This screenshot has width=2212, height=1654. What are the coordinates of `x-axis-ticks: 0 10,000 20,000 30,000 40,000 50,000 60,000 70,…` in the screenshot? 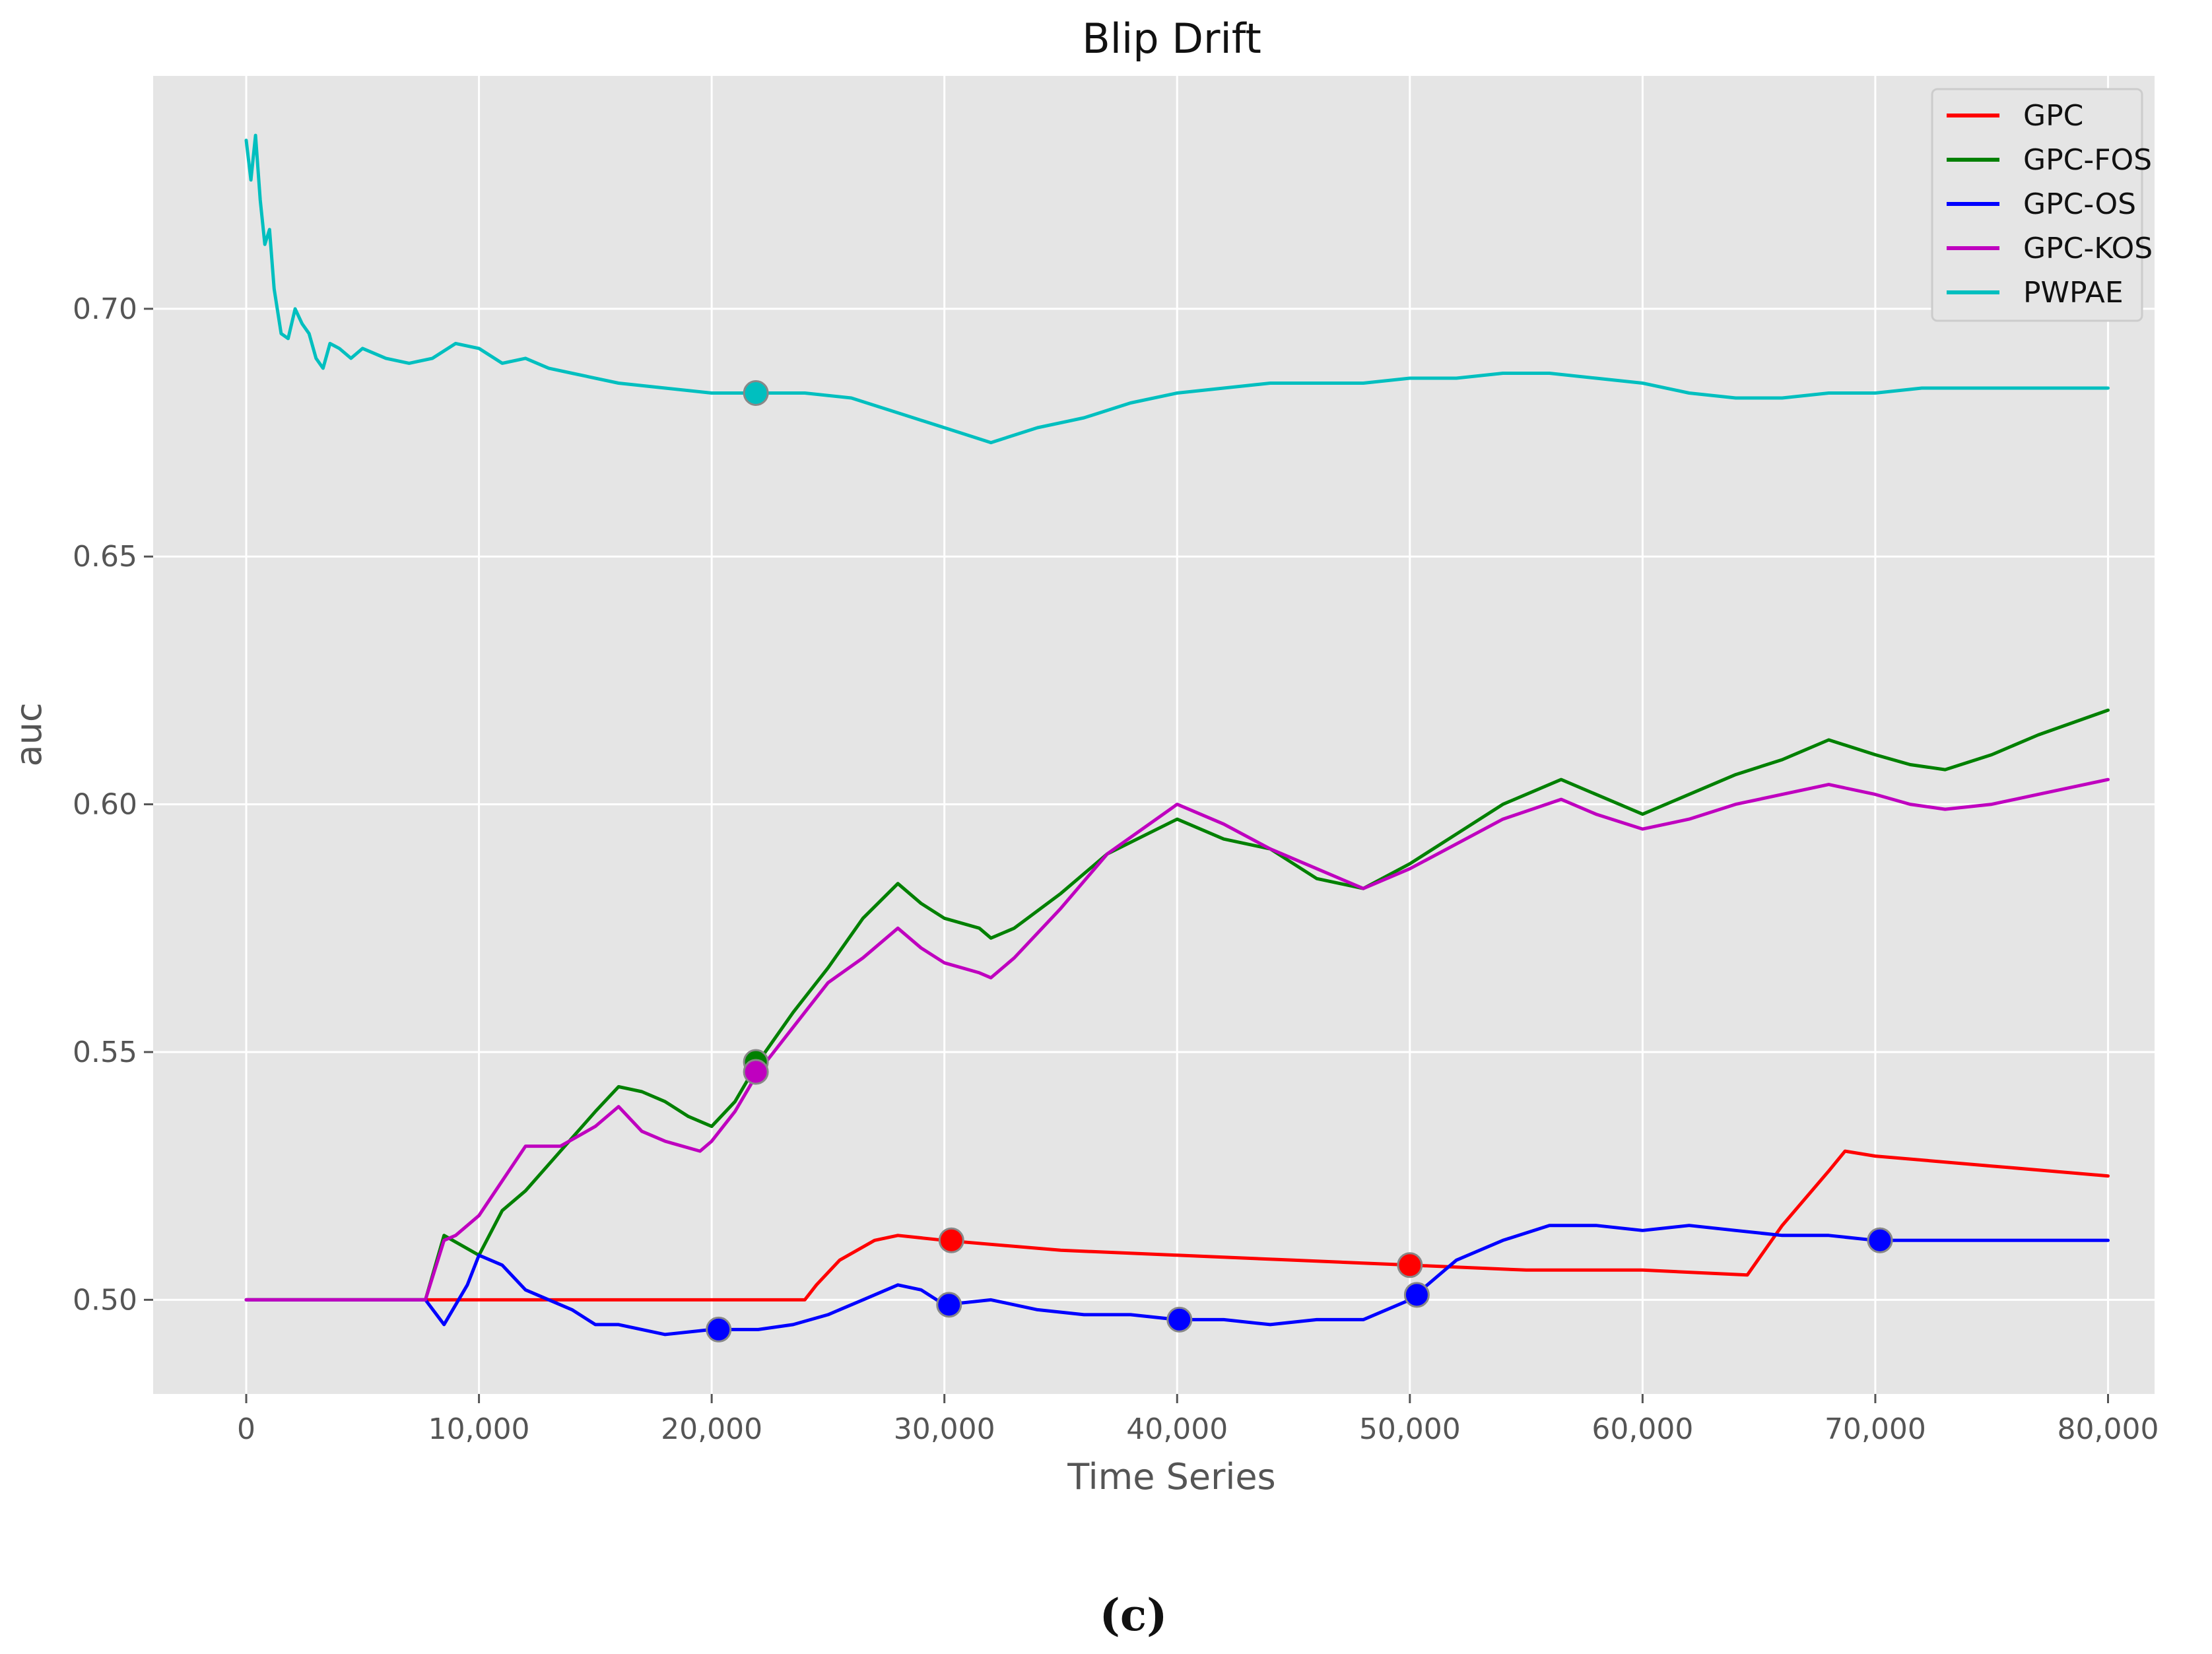 It's located at (1198, 1420).